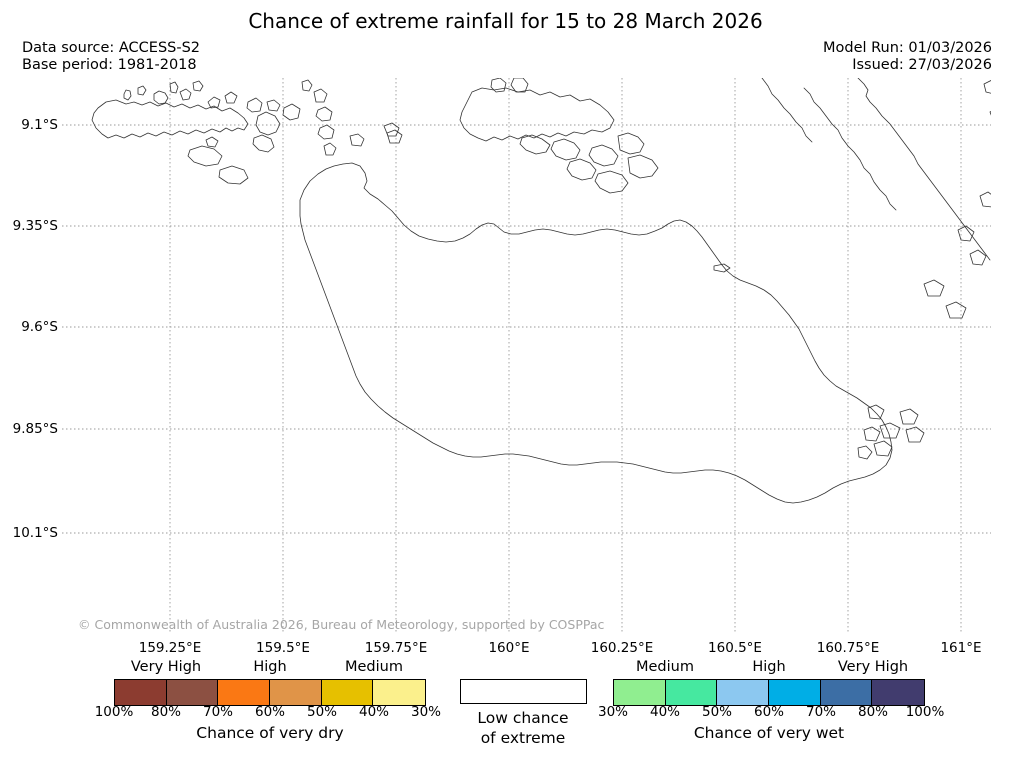  What do you see at coordinates (907, 48) in the screenshot?
I see `model-run-label: Model Run: 01/03/2026` at bounding box center [907, 48].